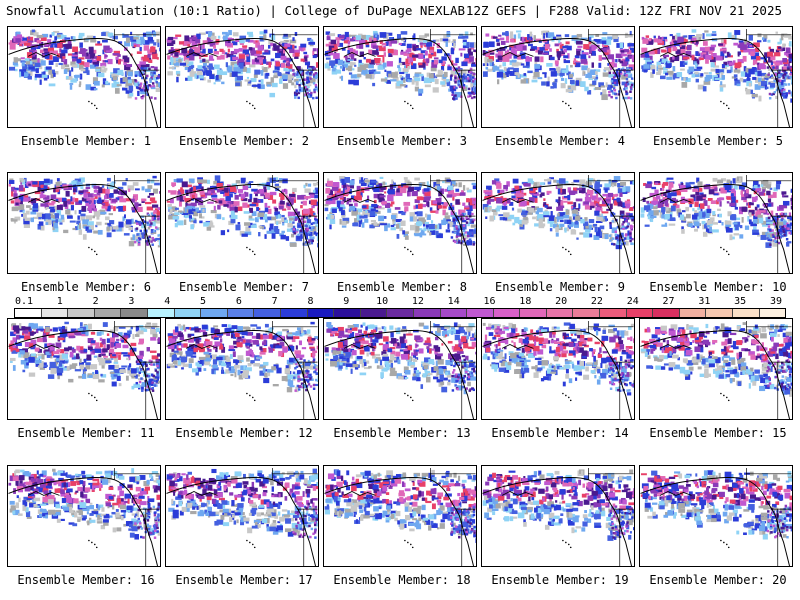 The image size is (800, 600). I want to click on ensemble-member-label: Ensemble Member: 2, so click(244, 141).